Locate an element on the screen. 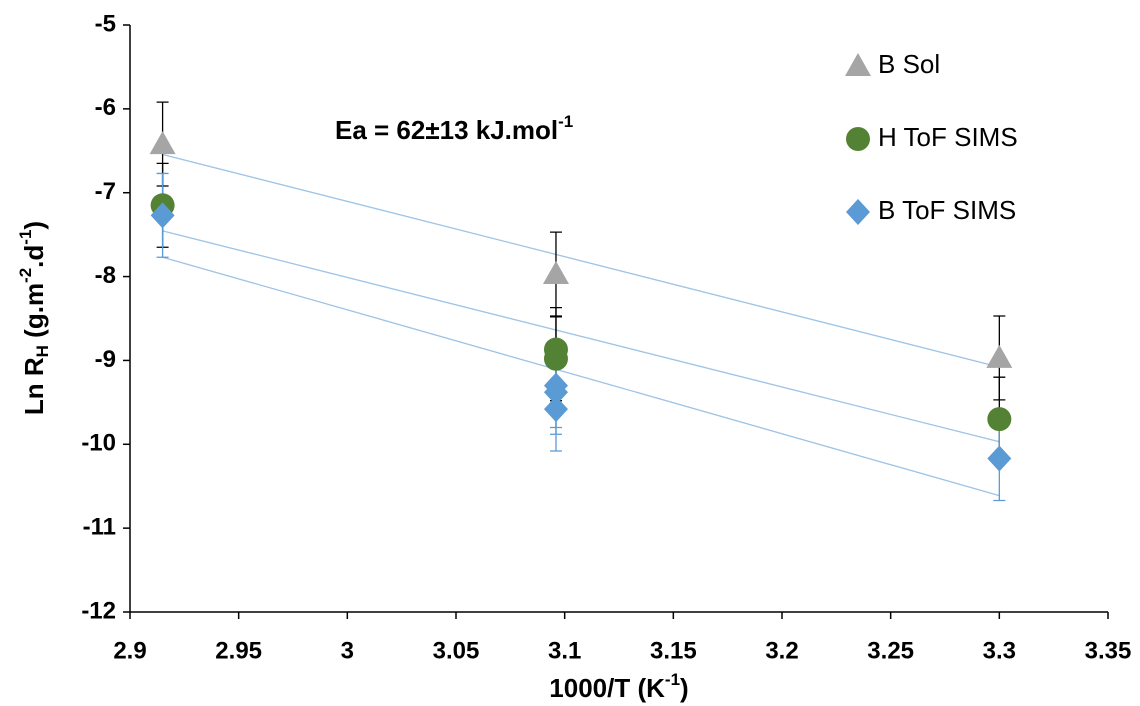 The image size is (1140, 706). y-axis-label: Ln RH (g.m-2.d-1) is located at coordinates (34, 318).